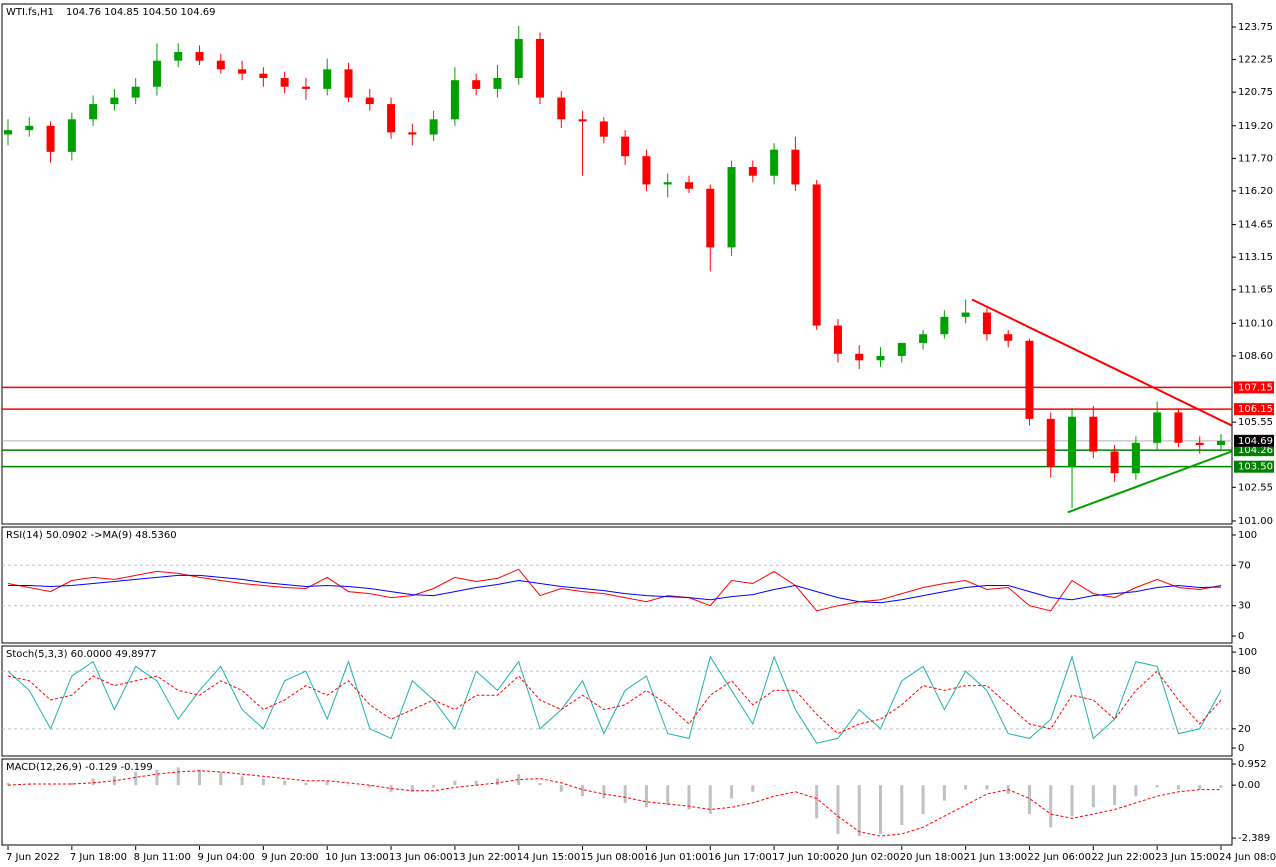  What do you see at coordinates (1101, 362) in the screenshot?
I see `trend-line` at bounding box center [1101, 362].